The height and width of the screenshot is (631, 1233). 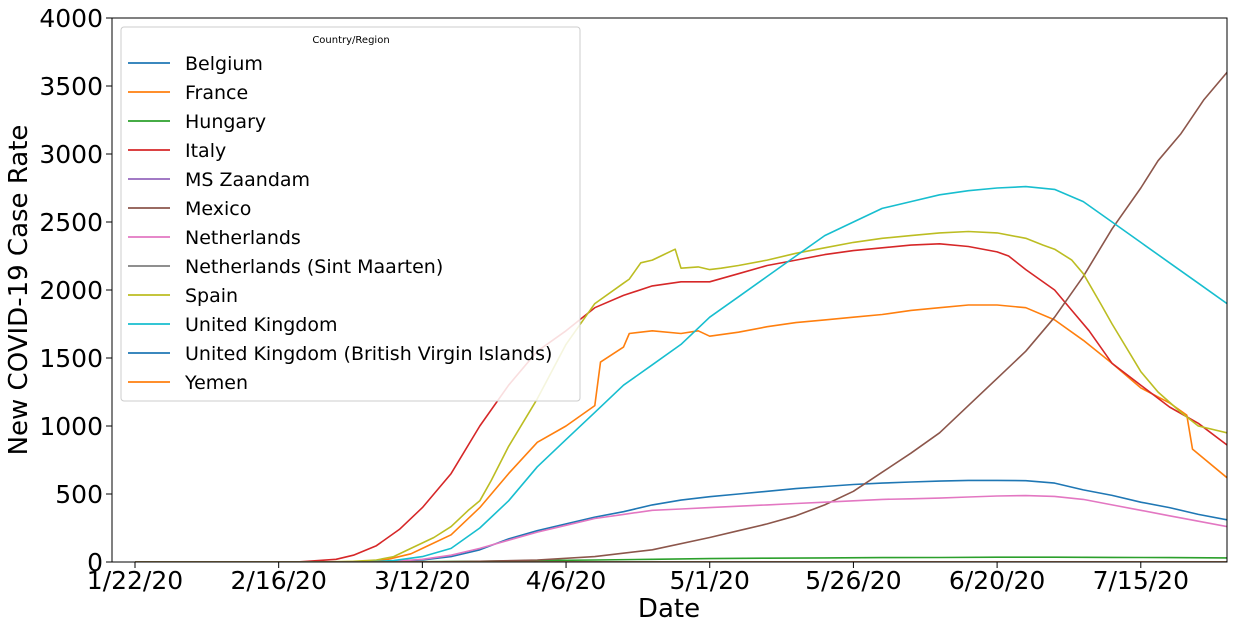 I want to click on legend-title: Country/Region, so click(x=350, y=40).